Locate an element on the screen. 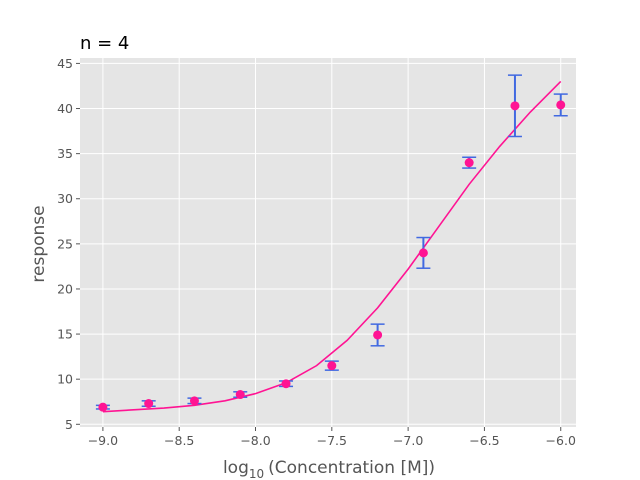 The height and width of the screenshot is (480, 640). x-axis-label-prefix: log is located at coordinates (236, 468).